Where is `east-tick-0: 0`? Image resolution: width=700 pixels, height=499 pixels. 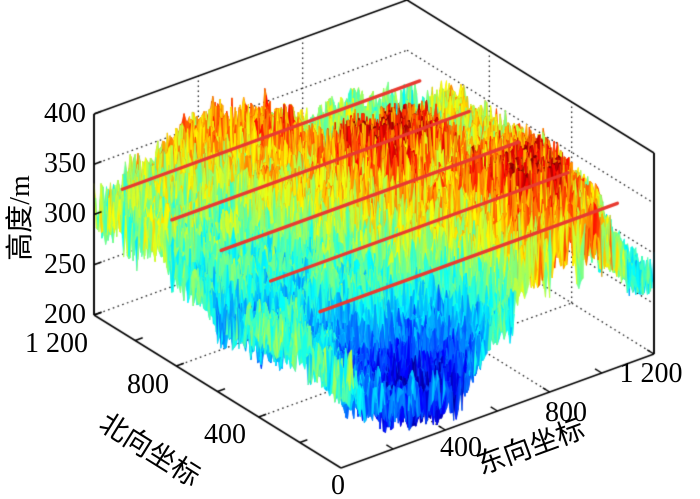 east-tick-0: 0 is located at coordinates (338, 484).